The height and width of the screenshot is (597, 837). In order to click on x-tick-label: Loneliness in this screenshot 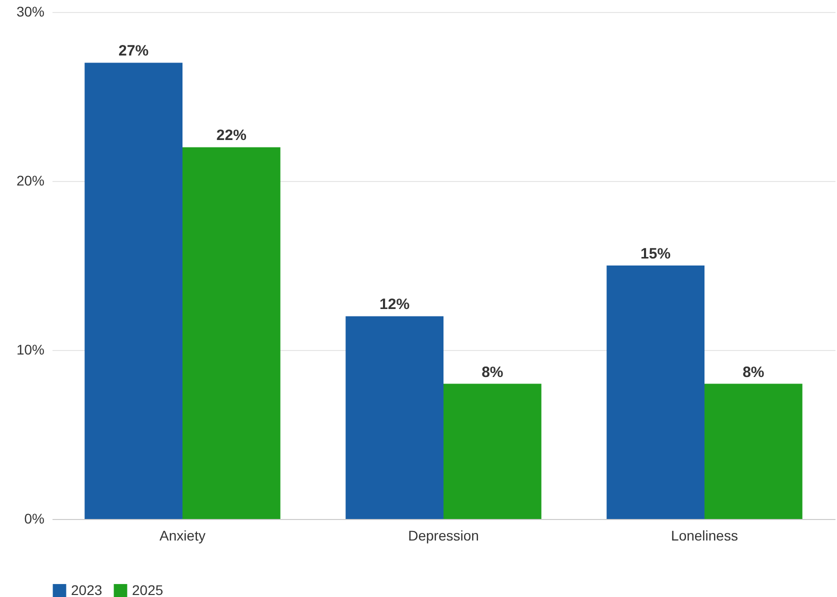, I will do `click(704, 536)`.